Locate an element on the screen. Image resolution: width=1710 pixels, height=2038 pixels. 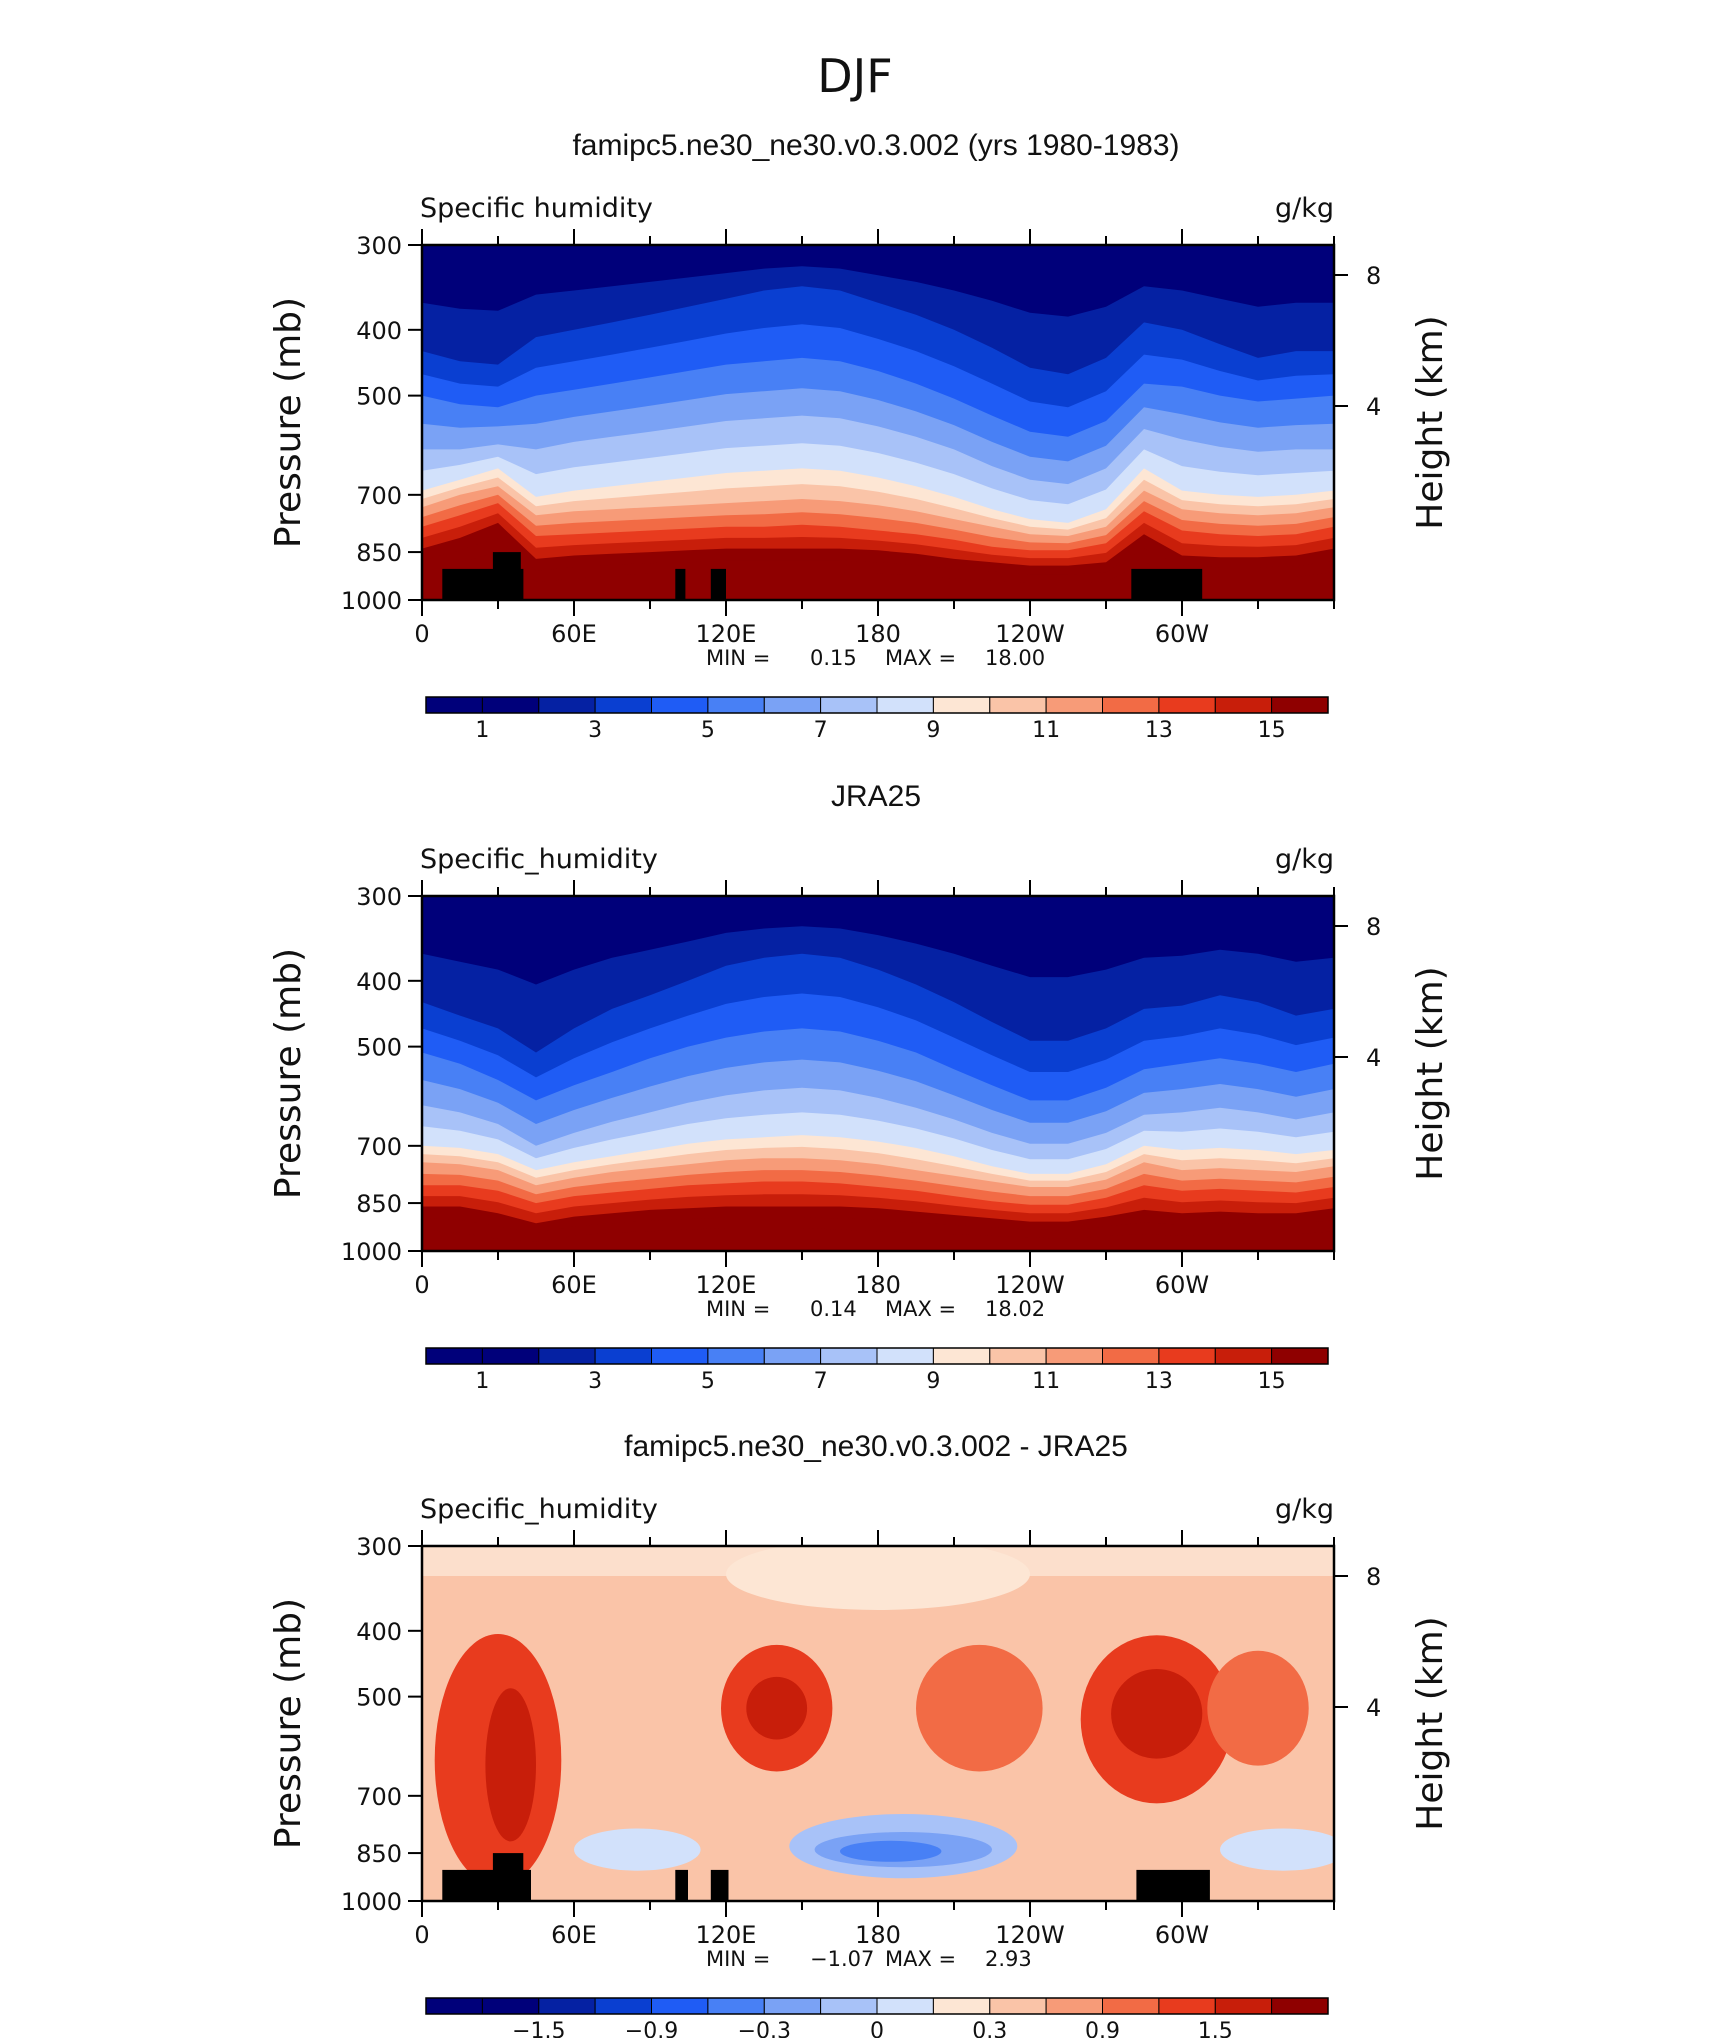
y-tick-label: 400 is located at coordinates (379, 1632).